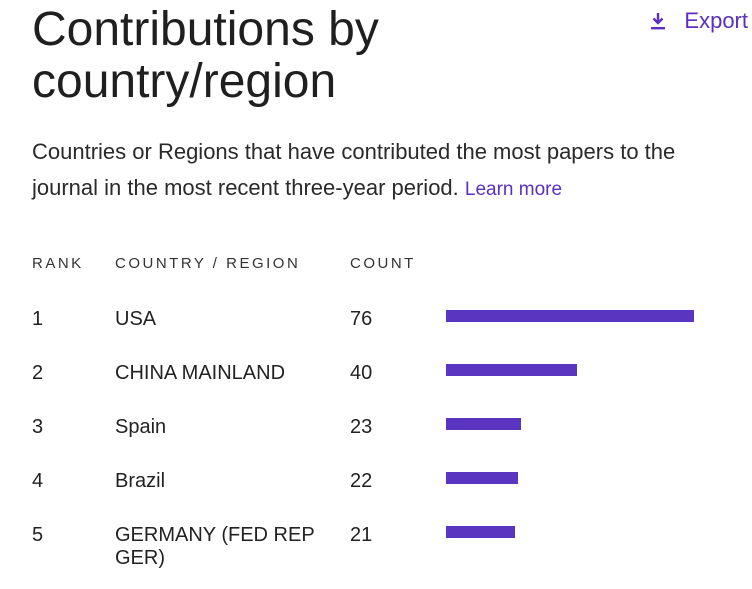 The image size is (752, 589). What do you see at coordinates (513, 189) in the screenshot?
I see `learn-more-link: Learn more` at bounding box center [513, 189].